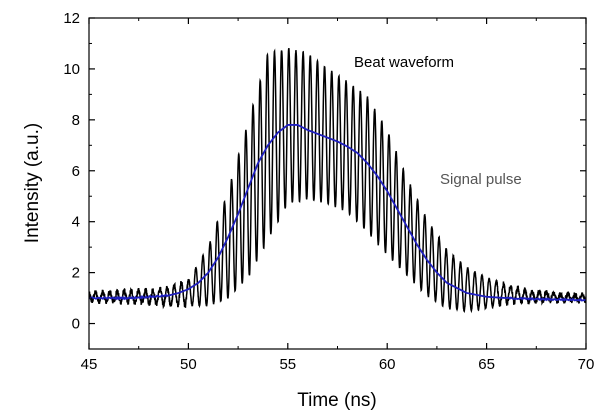  I want to click on annotation-signal-pulse: Signal pulse, so click(481, 179).